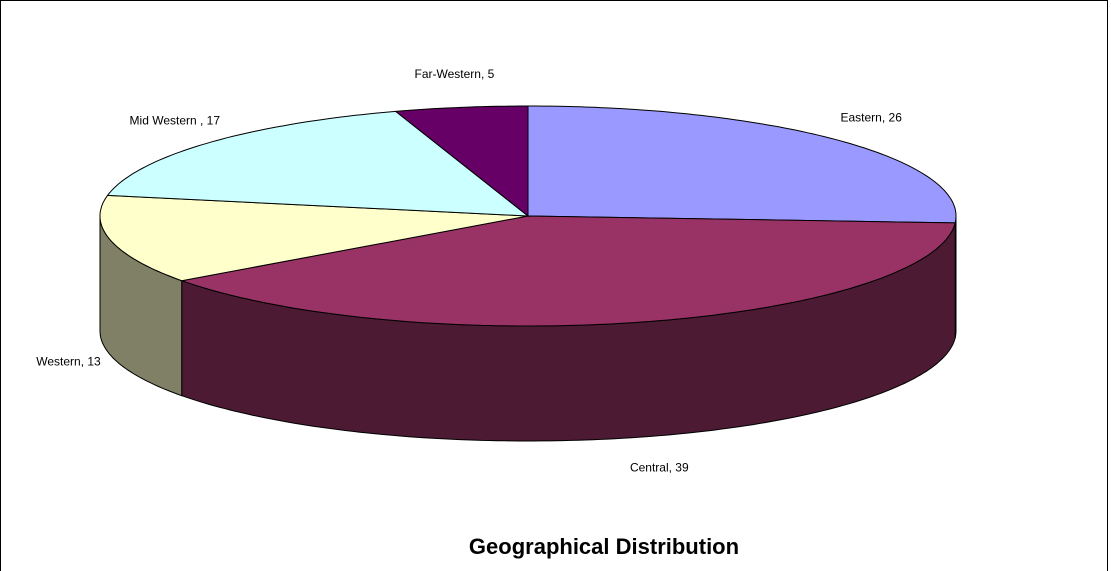  Describe the element at coordinates (454, 74) in the screenshot. I see `data-label: Far-Western, 5` at that location.